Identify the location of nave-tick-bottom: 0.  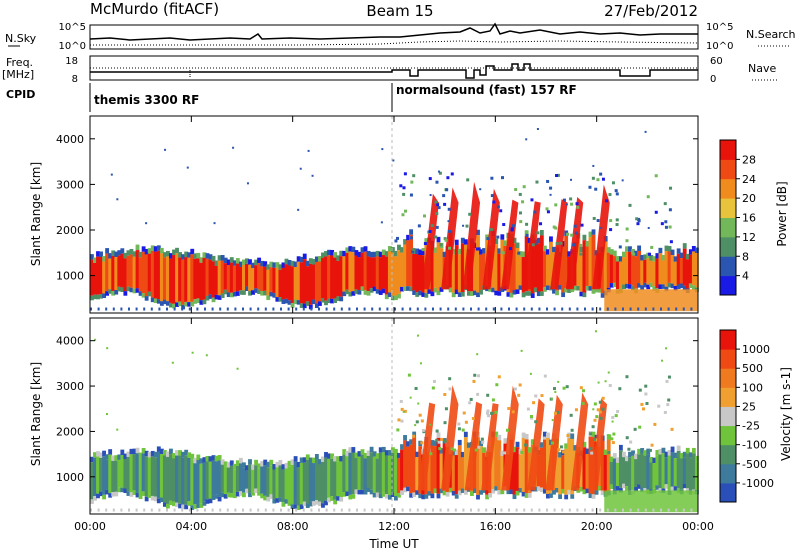
(713, 79).